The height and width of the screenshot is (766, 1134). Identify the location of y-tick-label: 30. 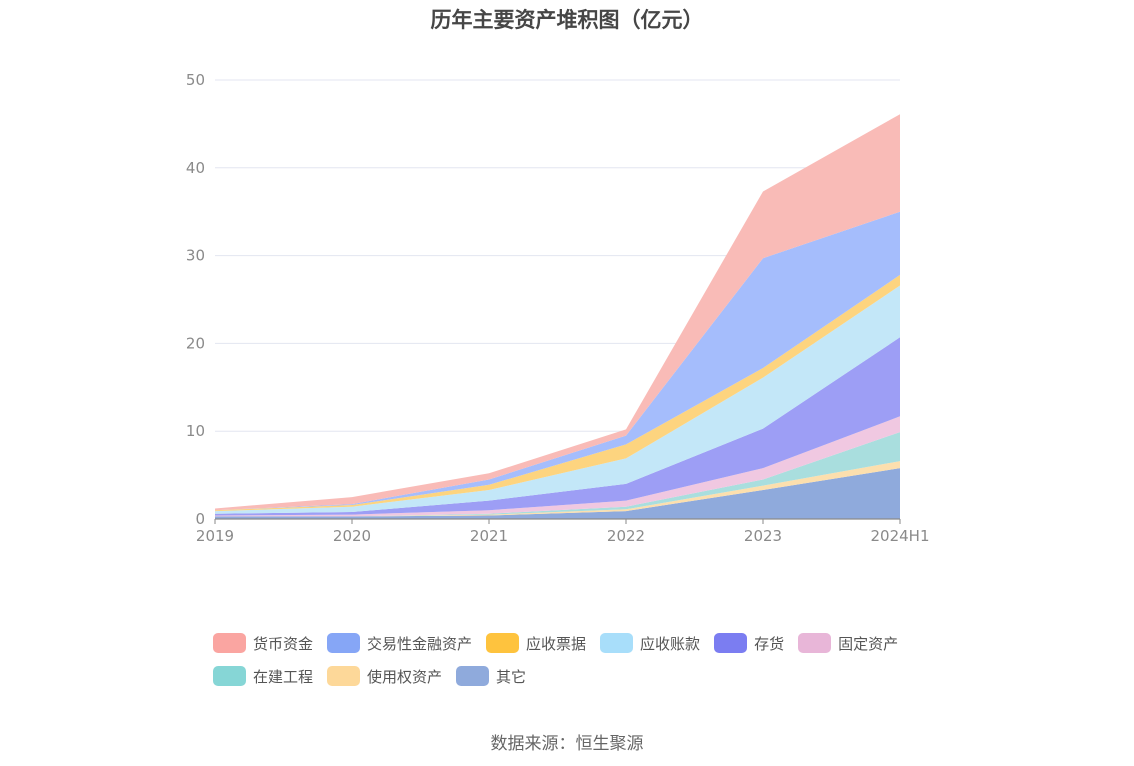
(195, 256).